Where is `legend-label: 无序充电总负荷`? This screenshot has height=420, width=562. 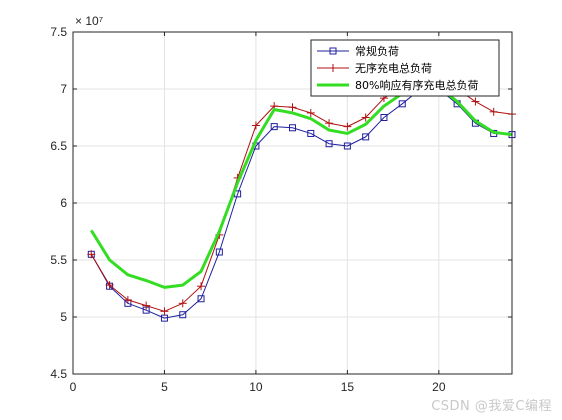
legend-label: 无序充电总负荷 is located at coordinates (393, 68).